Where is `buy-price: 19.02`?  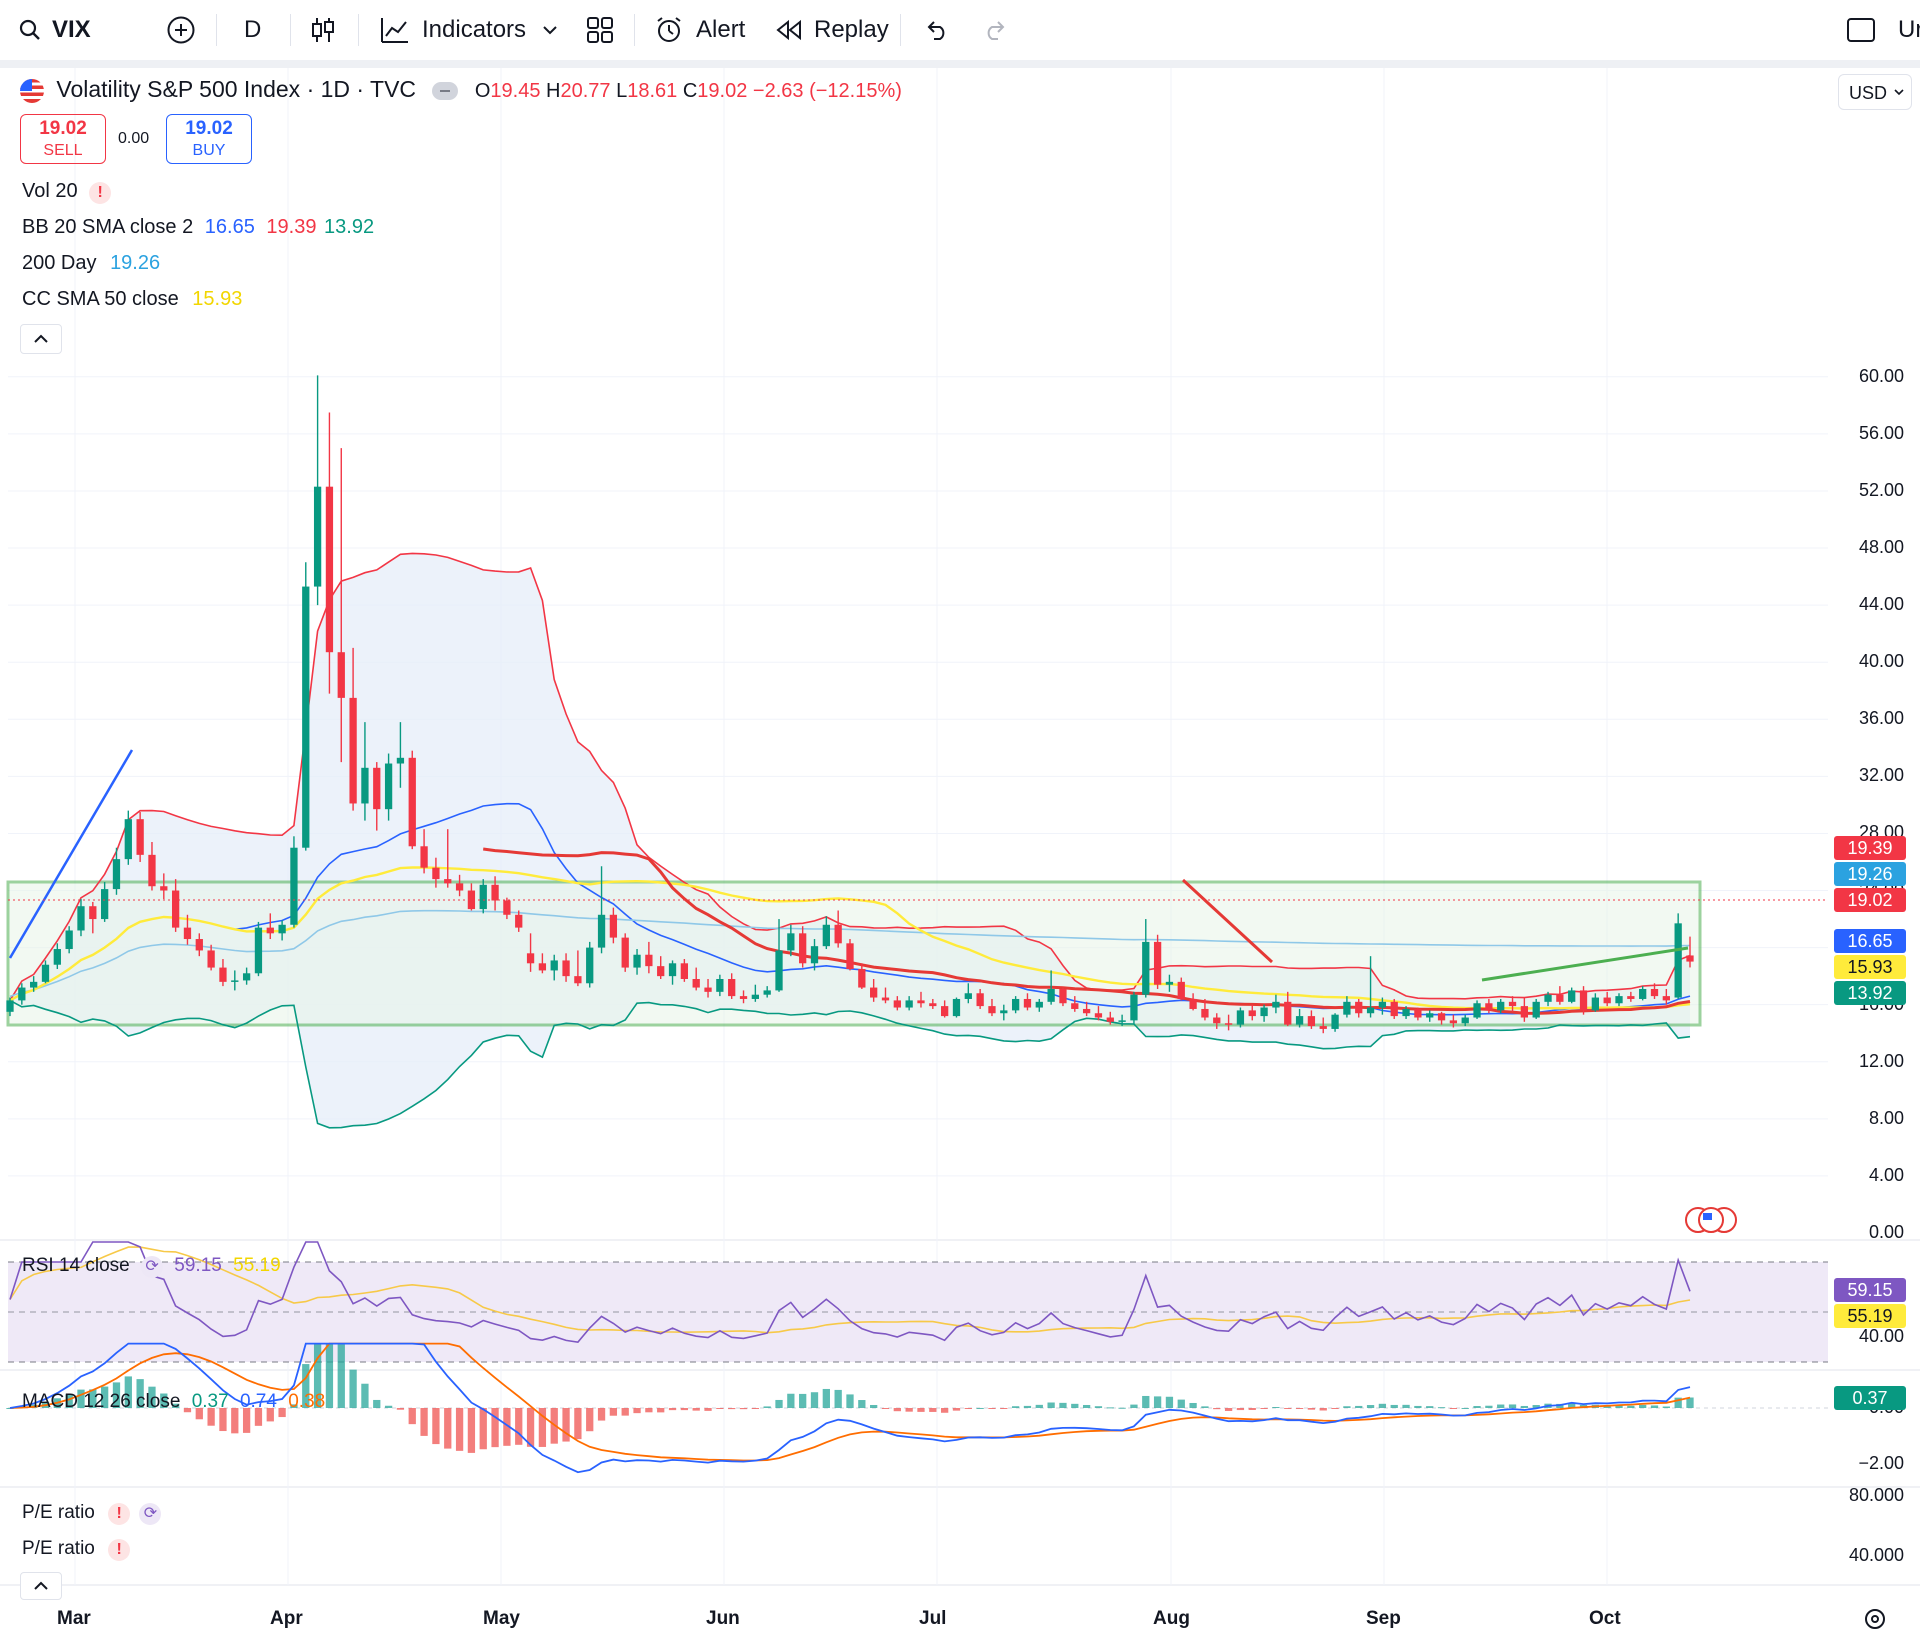 buy-price: 19.02 is located at coordinates (209, 128).